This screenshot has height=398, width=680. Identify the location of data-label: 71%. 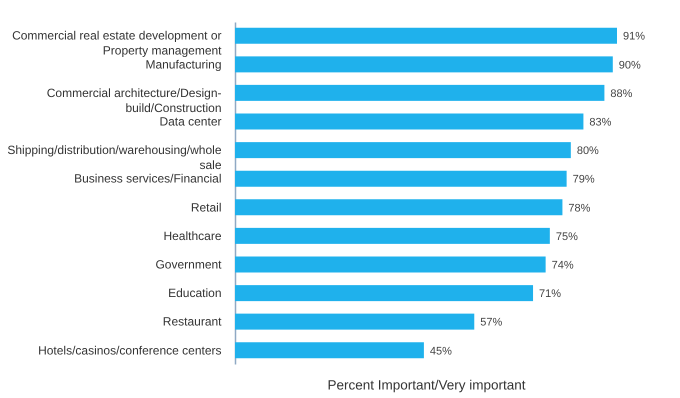
(550, 294).